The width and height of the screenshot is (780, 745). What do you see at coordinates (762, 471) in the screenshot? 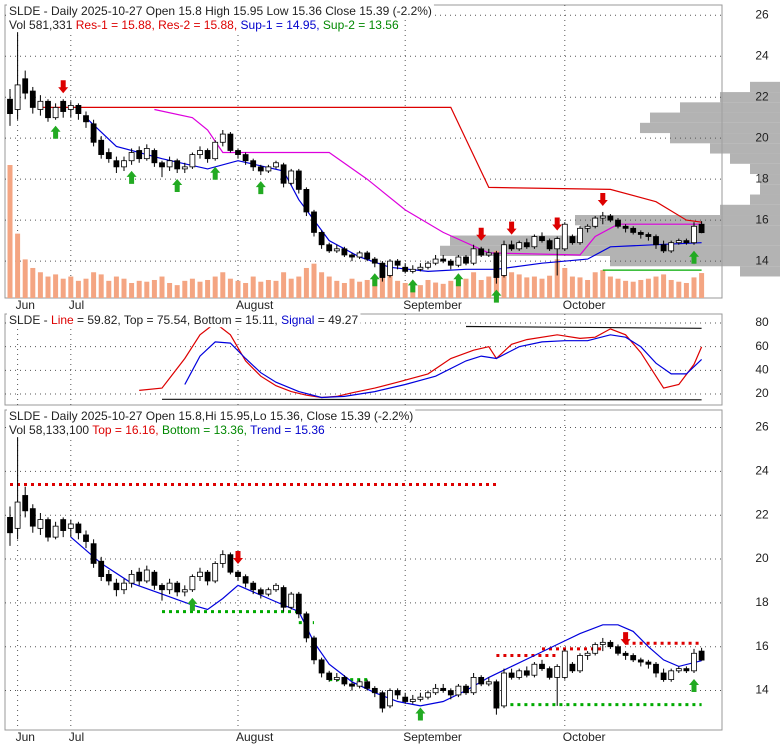
I see `y-tick-label: 24` at bounding box center [762, 471].